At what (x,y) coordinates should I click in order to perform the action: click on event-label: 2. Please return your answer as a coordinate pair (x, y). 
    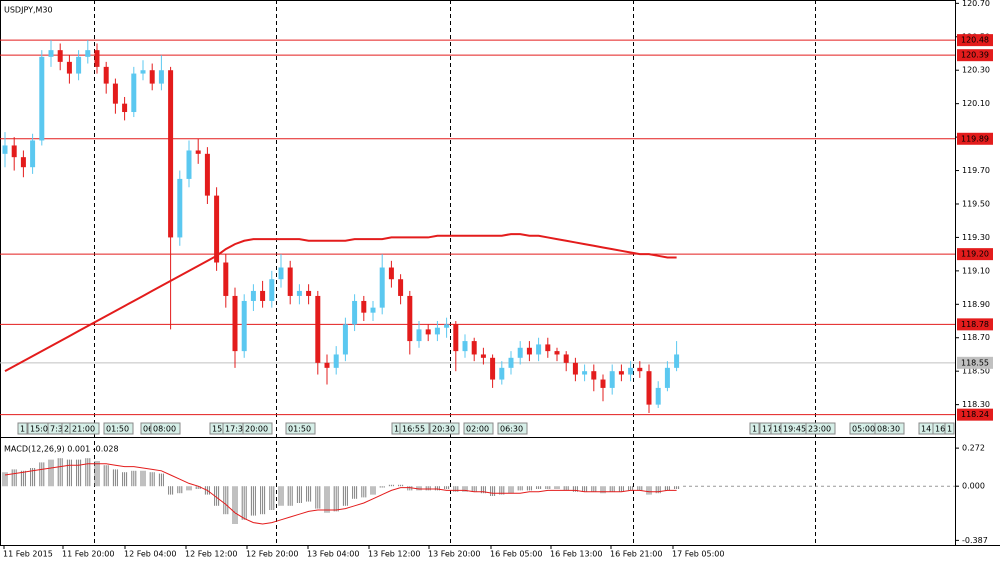
    Looking at the image, I should click on (66, 429).